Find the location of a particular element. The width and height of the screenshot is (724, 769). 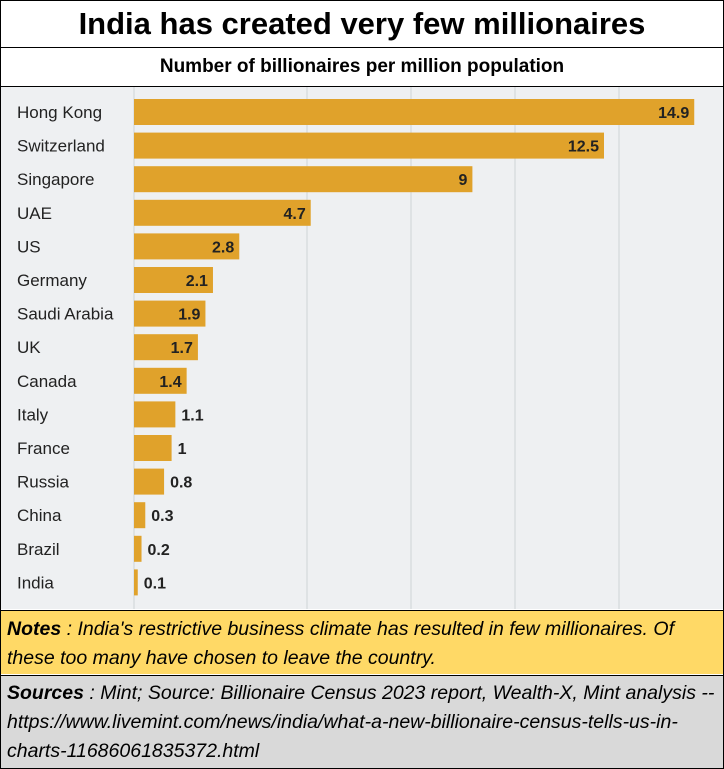

category-label: Brazil is located at coordinates (38, 549).